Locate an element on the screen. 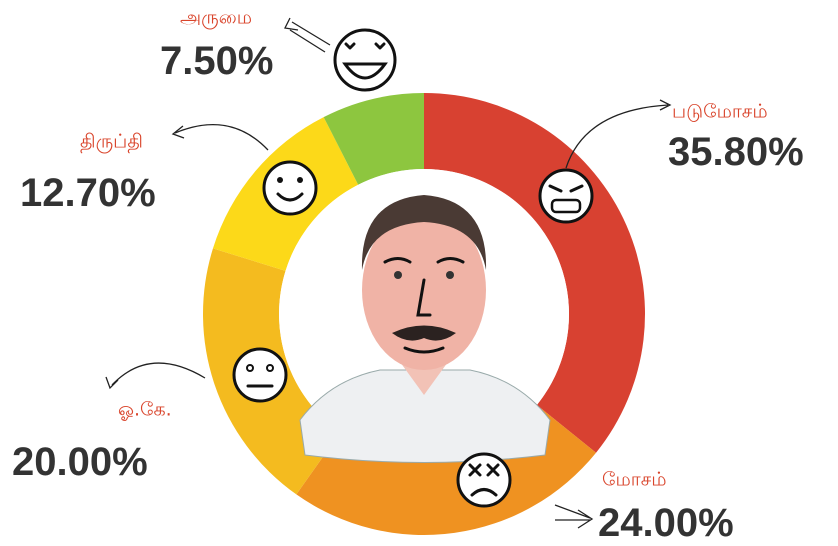 The image size is (838, 546). category-label: அருமை is located at coordinates (216, 18).